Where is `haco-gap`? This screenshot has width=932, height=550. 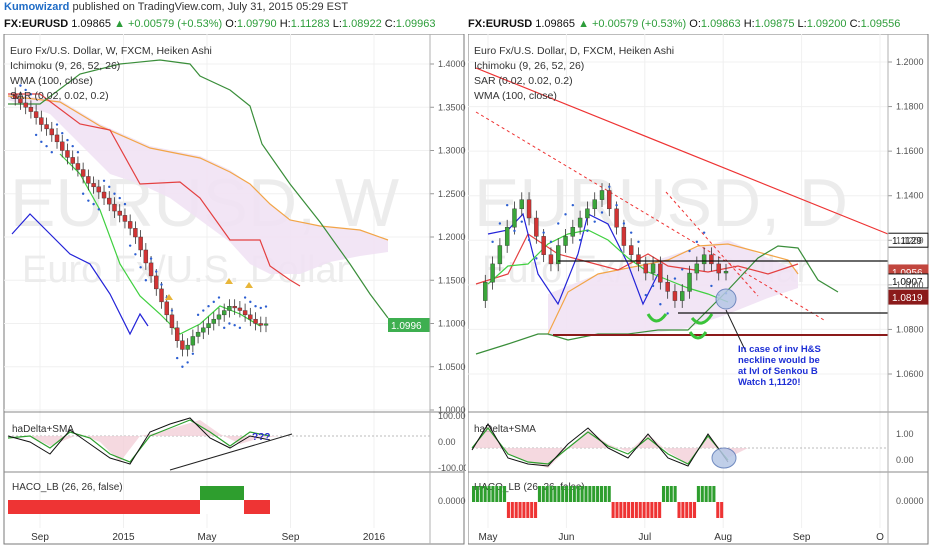 haco-gap is located at coordinates (222, 507).